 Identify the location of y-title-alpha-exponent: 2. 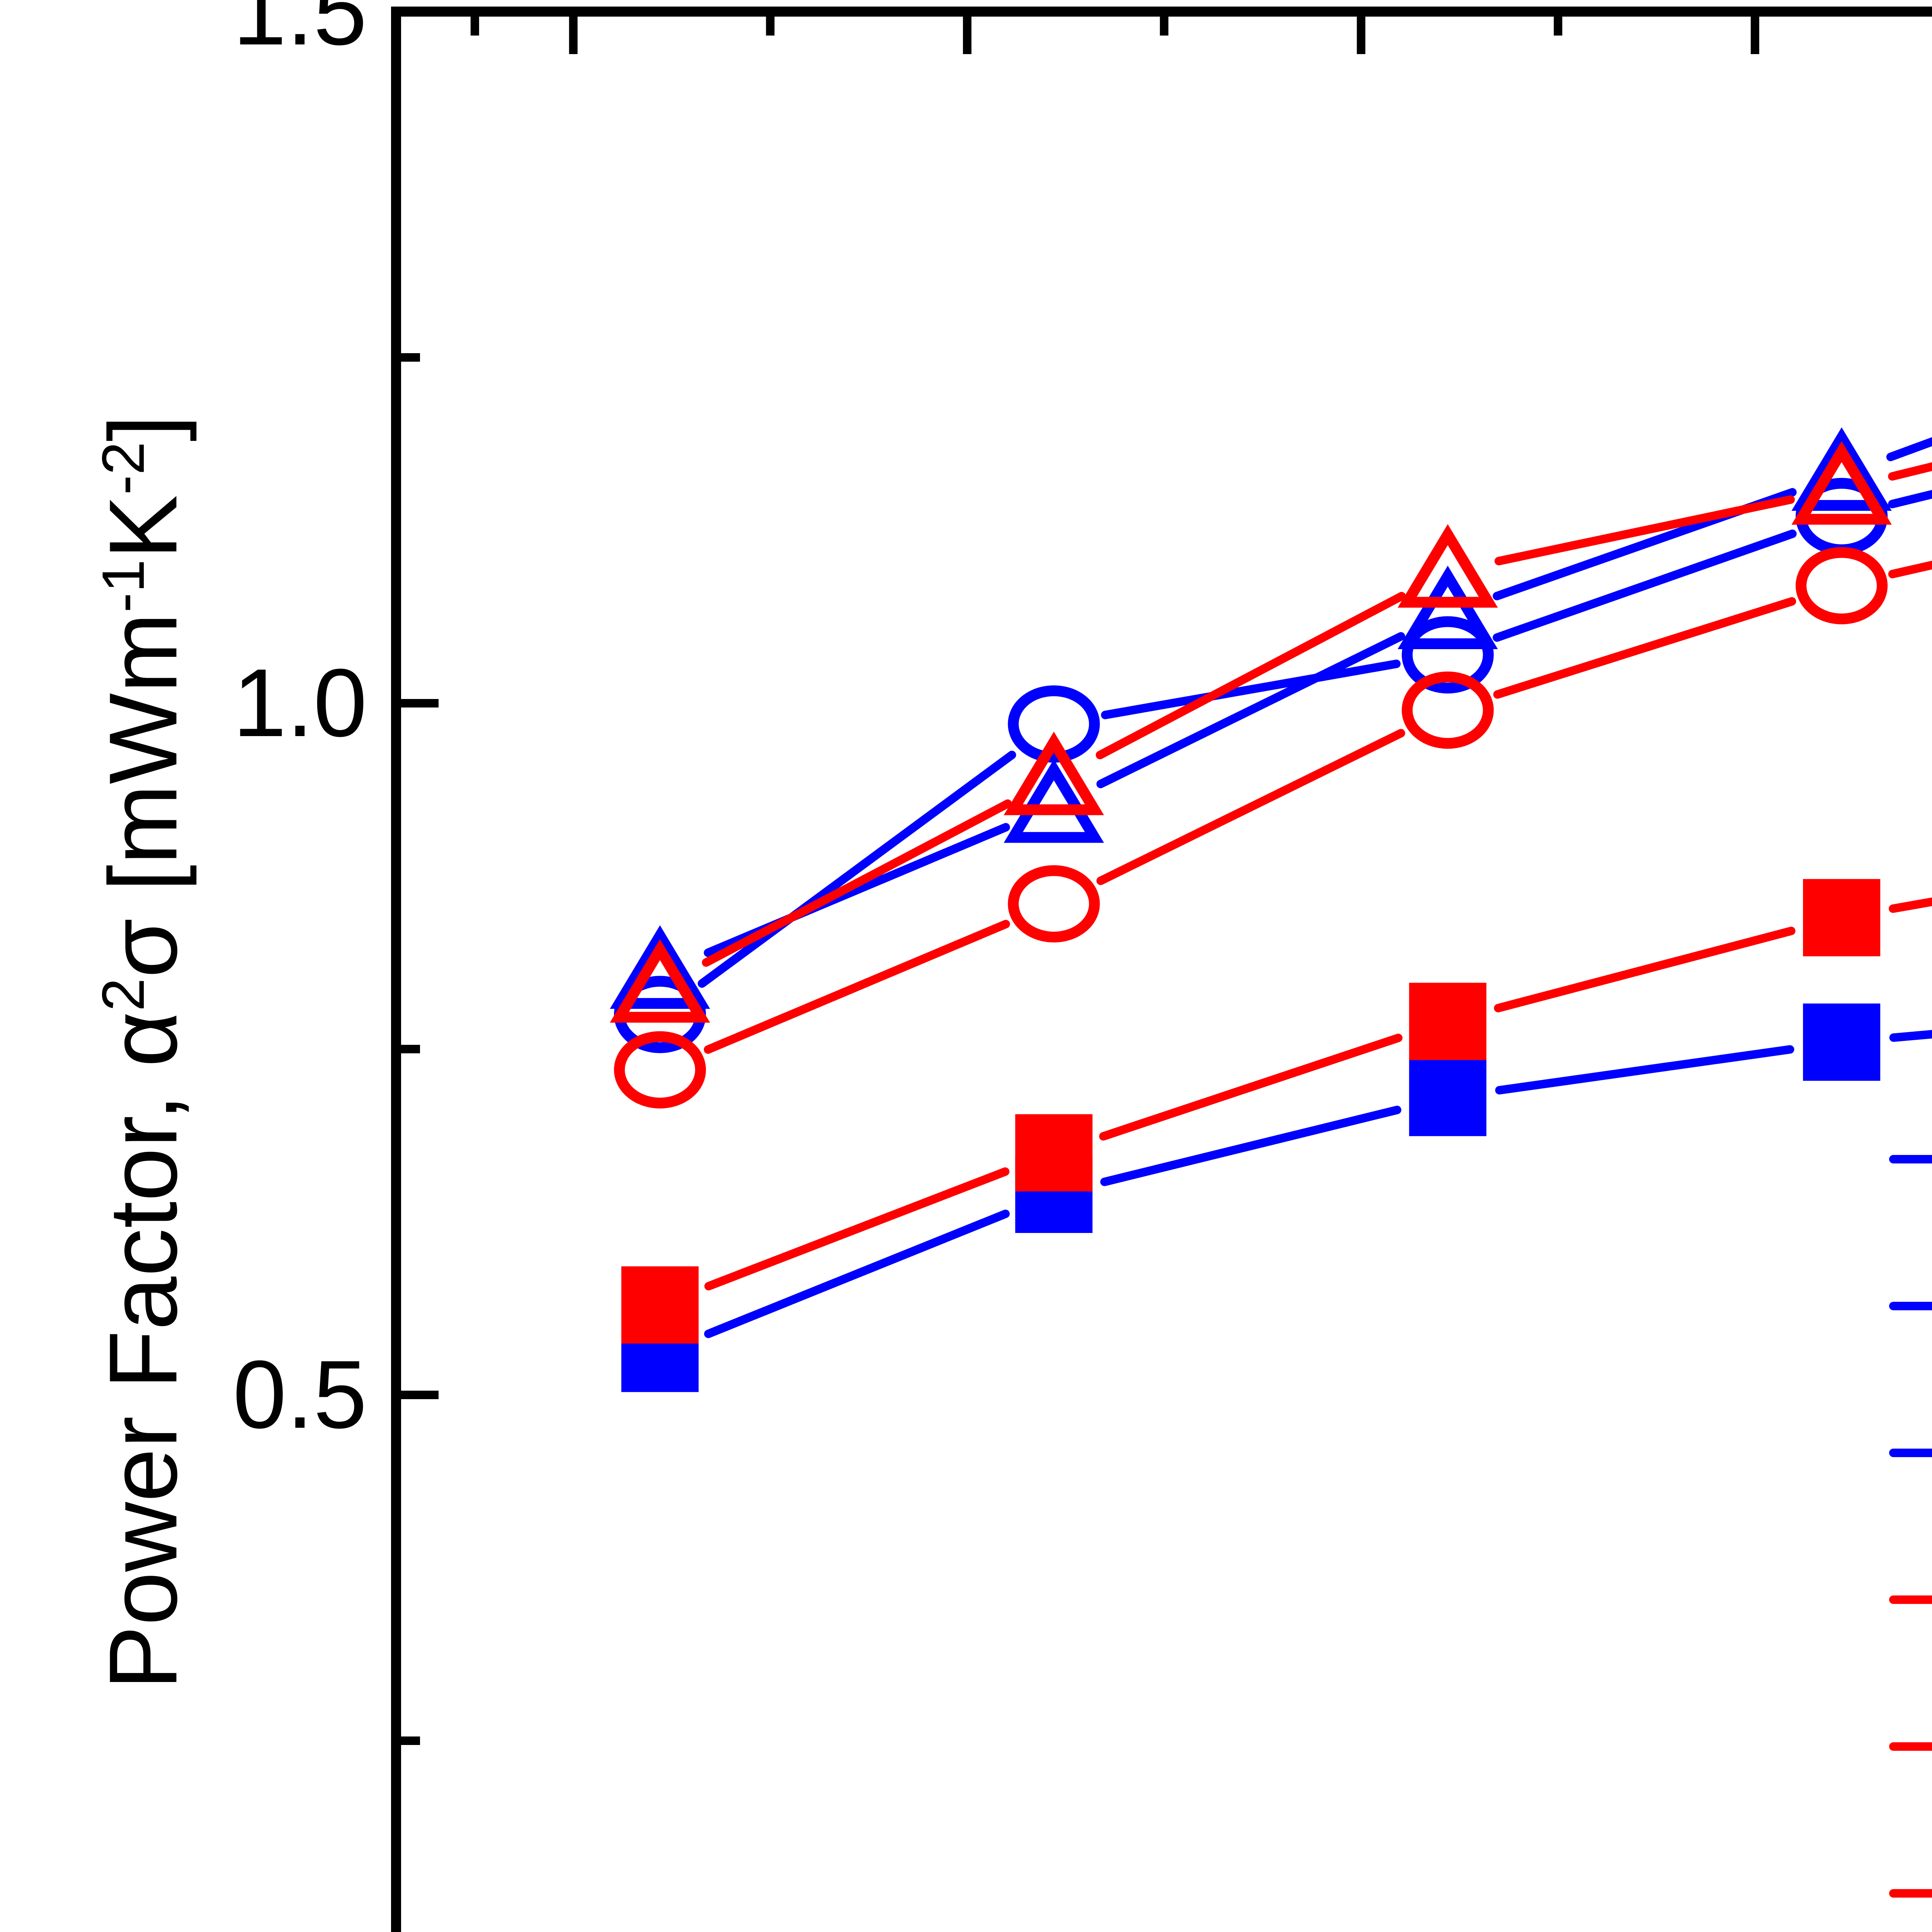
(124, 995).